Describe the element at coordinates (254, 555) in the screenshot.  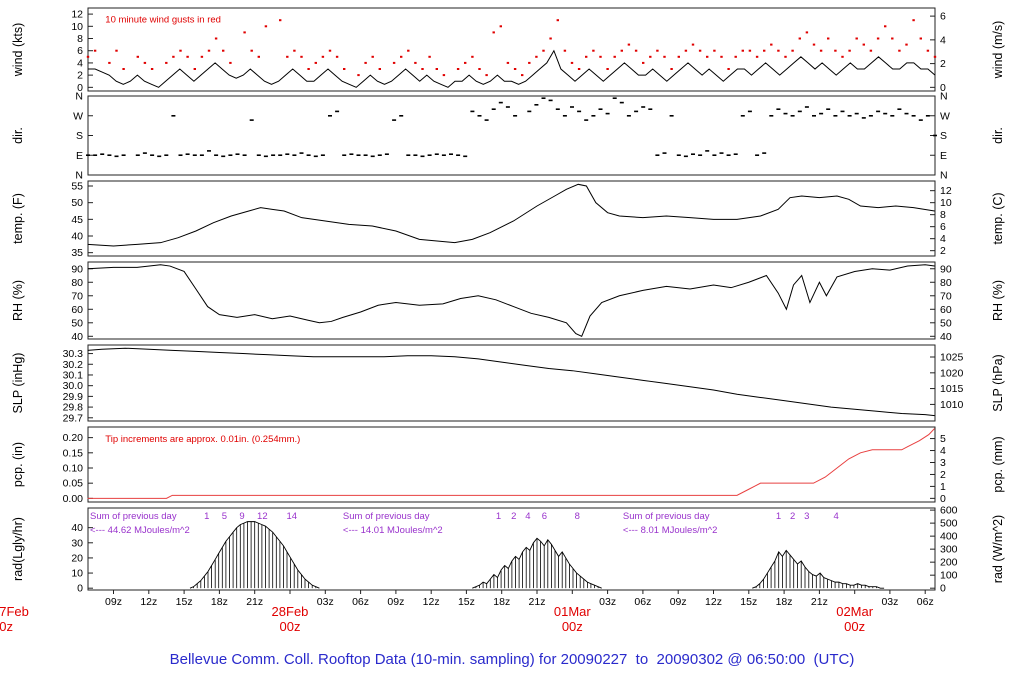
I see `series-solar-radiation-day1` at that location.